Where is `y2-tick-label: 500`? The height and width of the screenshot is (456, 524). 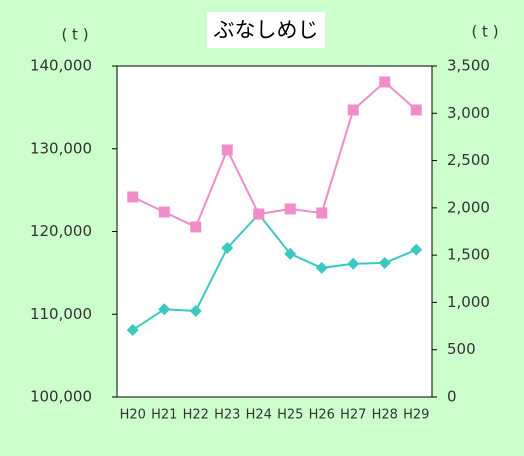 y2-tick-label: 500 is located at coordinates (461, 349).